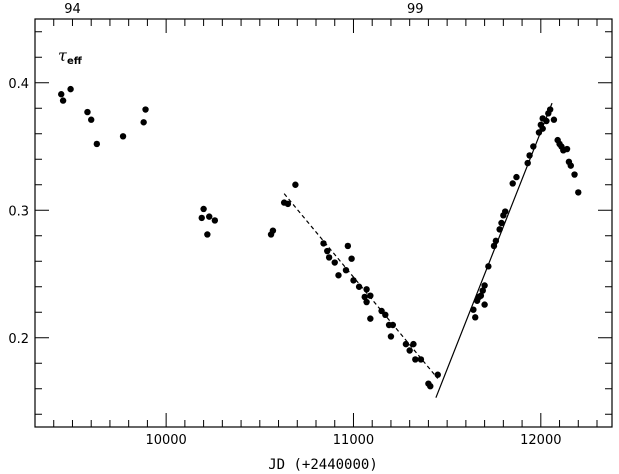 This screenshot has width=619, height=474. What do you see at coordinates (165, 440) in the screenshot?
I see `x-tick-label: 10000` at bounding box center [165, 440].